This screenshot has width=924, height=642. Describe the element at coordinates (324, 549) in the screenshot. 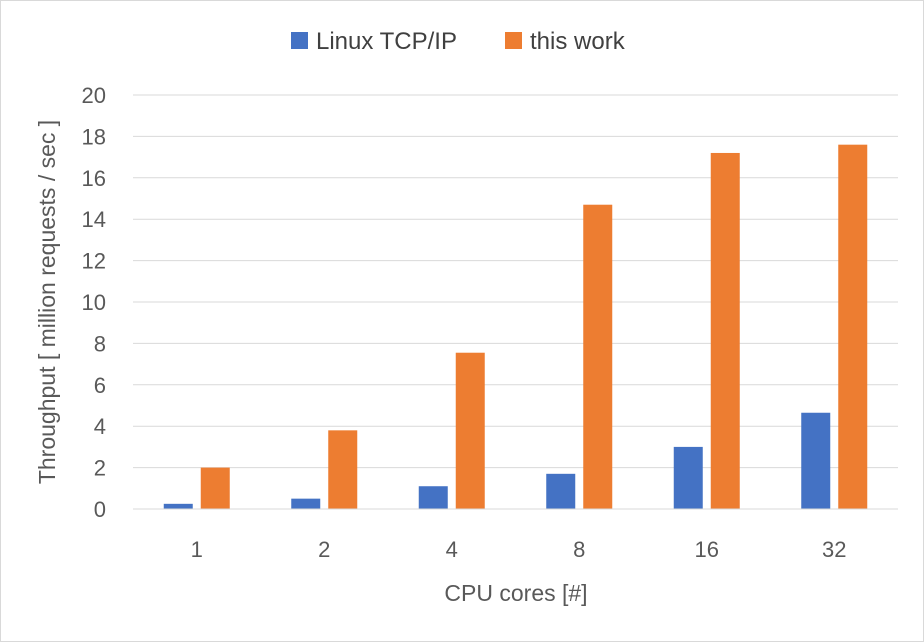

I see `x-tick-label: 2` at that location.